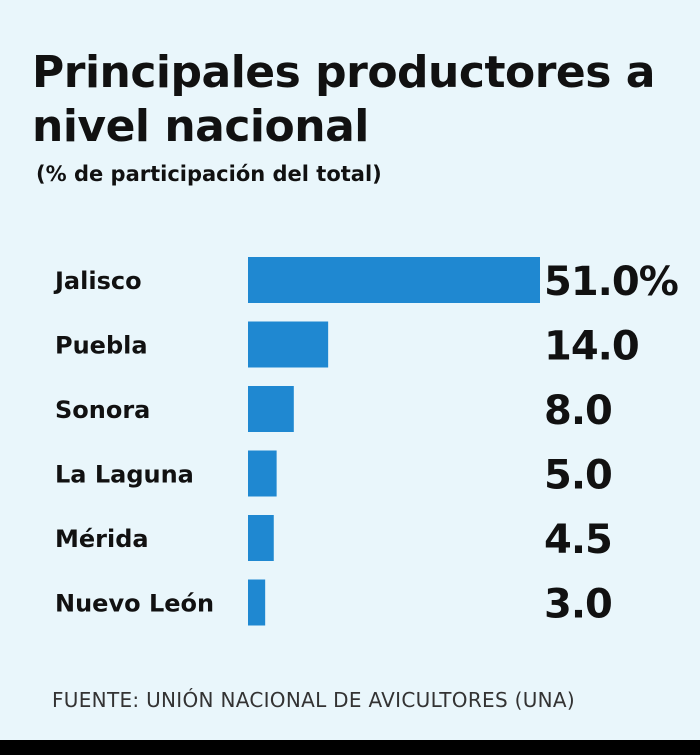 The height and width of the screenshot is (755, 700). Describe the element at coordinates (578, 540) in the screenshot. I see `value-label-merida: 4.5` at that location.